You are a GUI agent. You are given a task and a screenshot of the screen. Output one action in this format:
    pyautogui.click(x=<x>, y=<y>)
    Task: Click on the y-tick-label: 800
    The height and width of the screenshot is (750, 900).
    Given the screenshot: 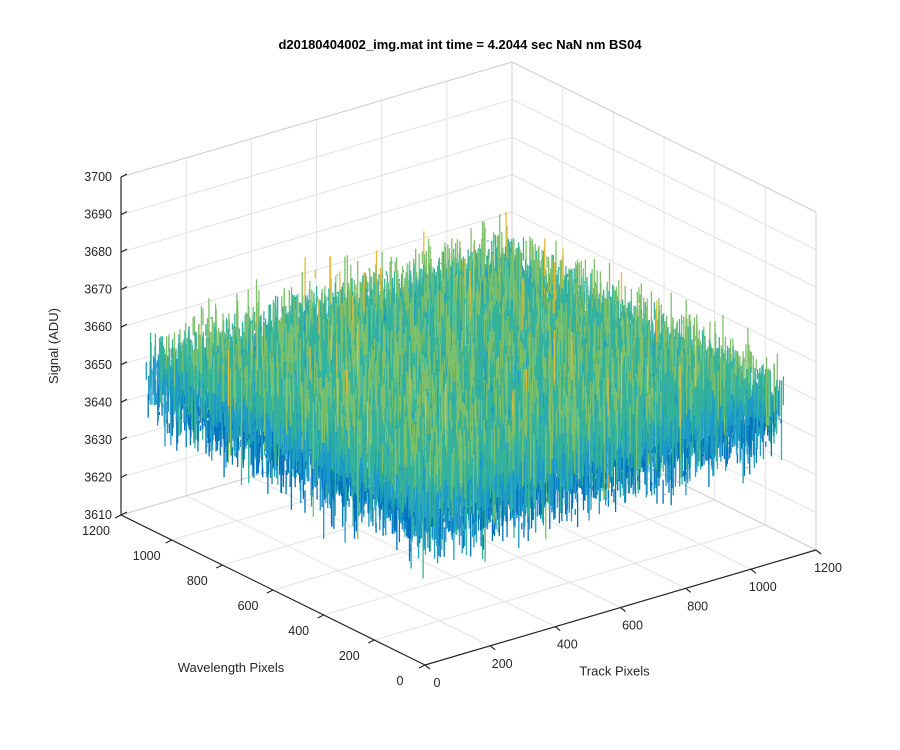 What is the action you would take?
    pyautogui.click(x=197, y=581)
    